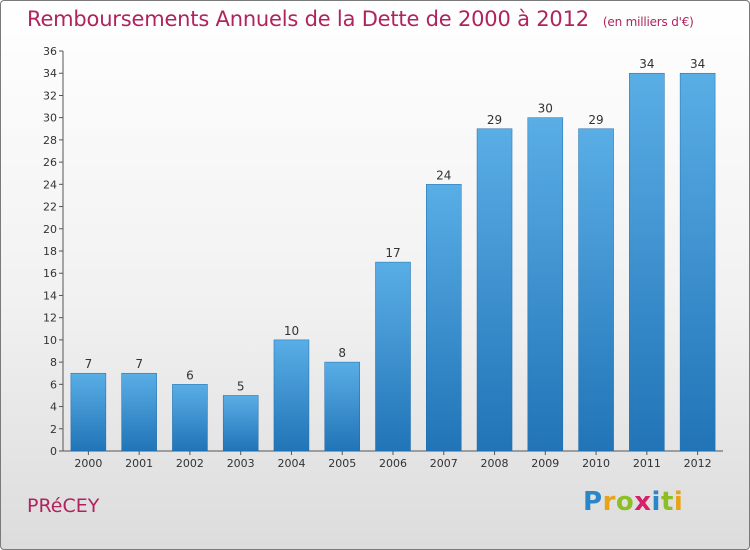 Image resolution: width=750 pixels, height=550 pixels. Describe the element at coordinates (50, 184) in the screenshot. I see `y-tick-label: 24` at that location.